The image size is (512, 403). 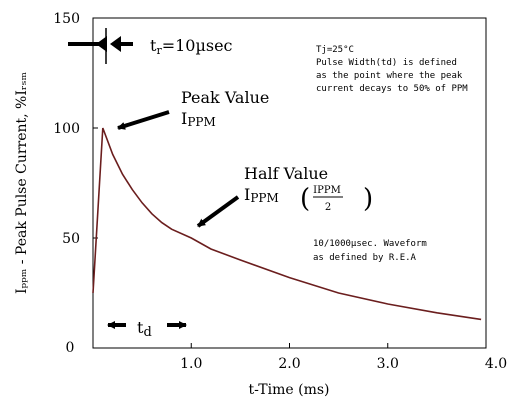 I want to click on x-tick-label: 4.0, so click(x=496, y=364).